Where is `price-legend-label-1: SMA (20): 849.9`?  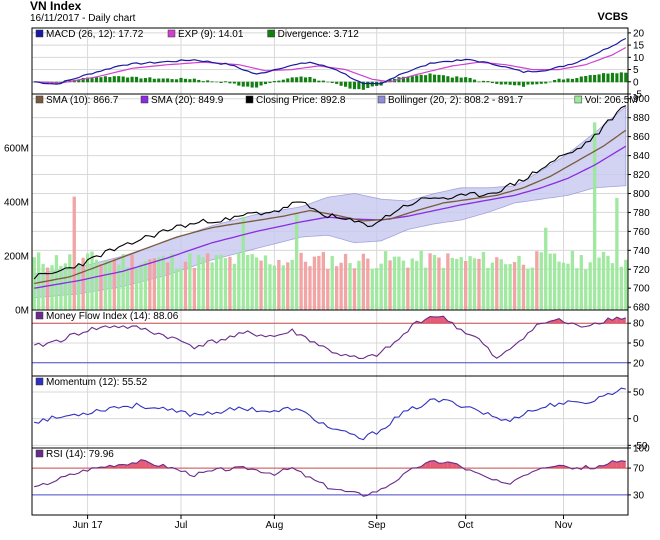
price-legend-label-1: SMA (20): 849.9 is located at coordinates (187, 100).